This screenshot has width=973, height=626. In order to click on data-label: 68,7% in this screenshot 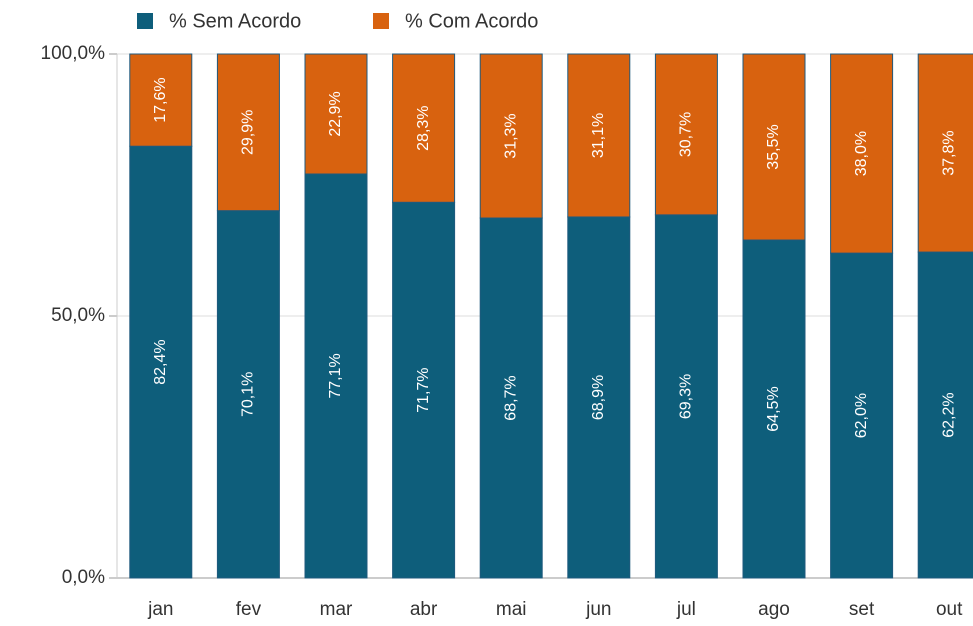, I will do `click(510, 397)`.